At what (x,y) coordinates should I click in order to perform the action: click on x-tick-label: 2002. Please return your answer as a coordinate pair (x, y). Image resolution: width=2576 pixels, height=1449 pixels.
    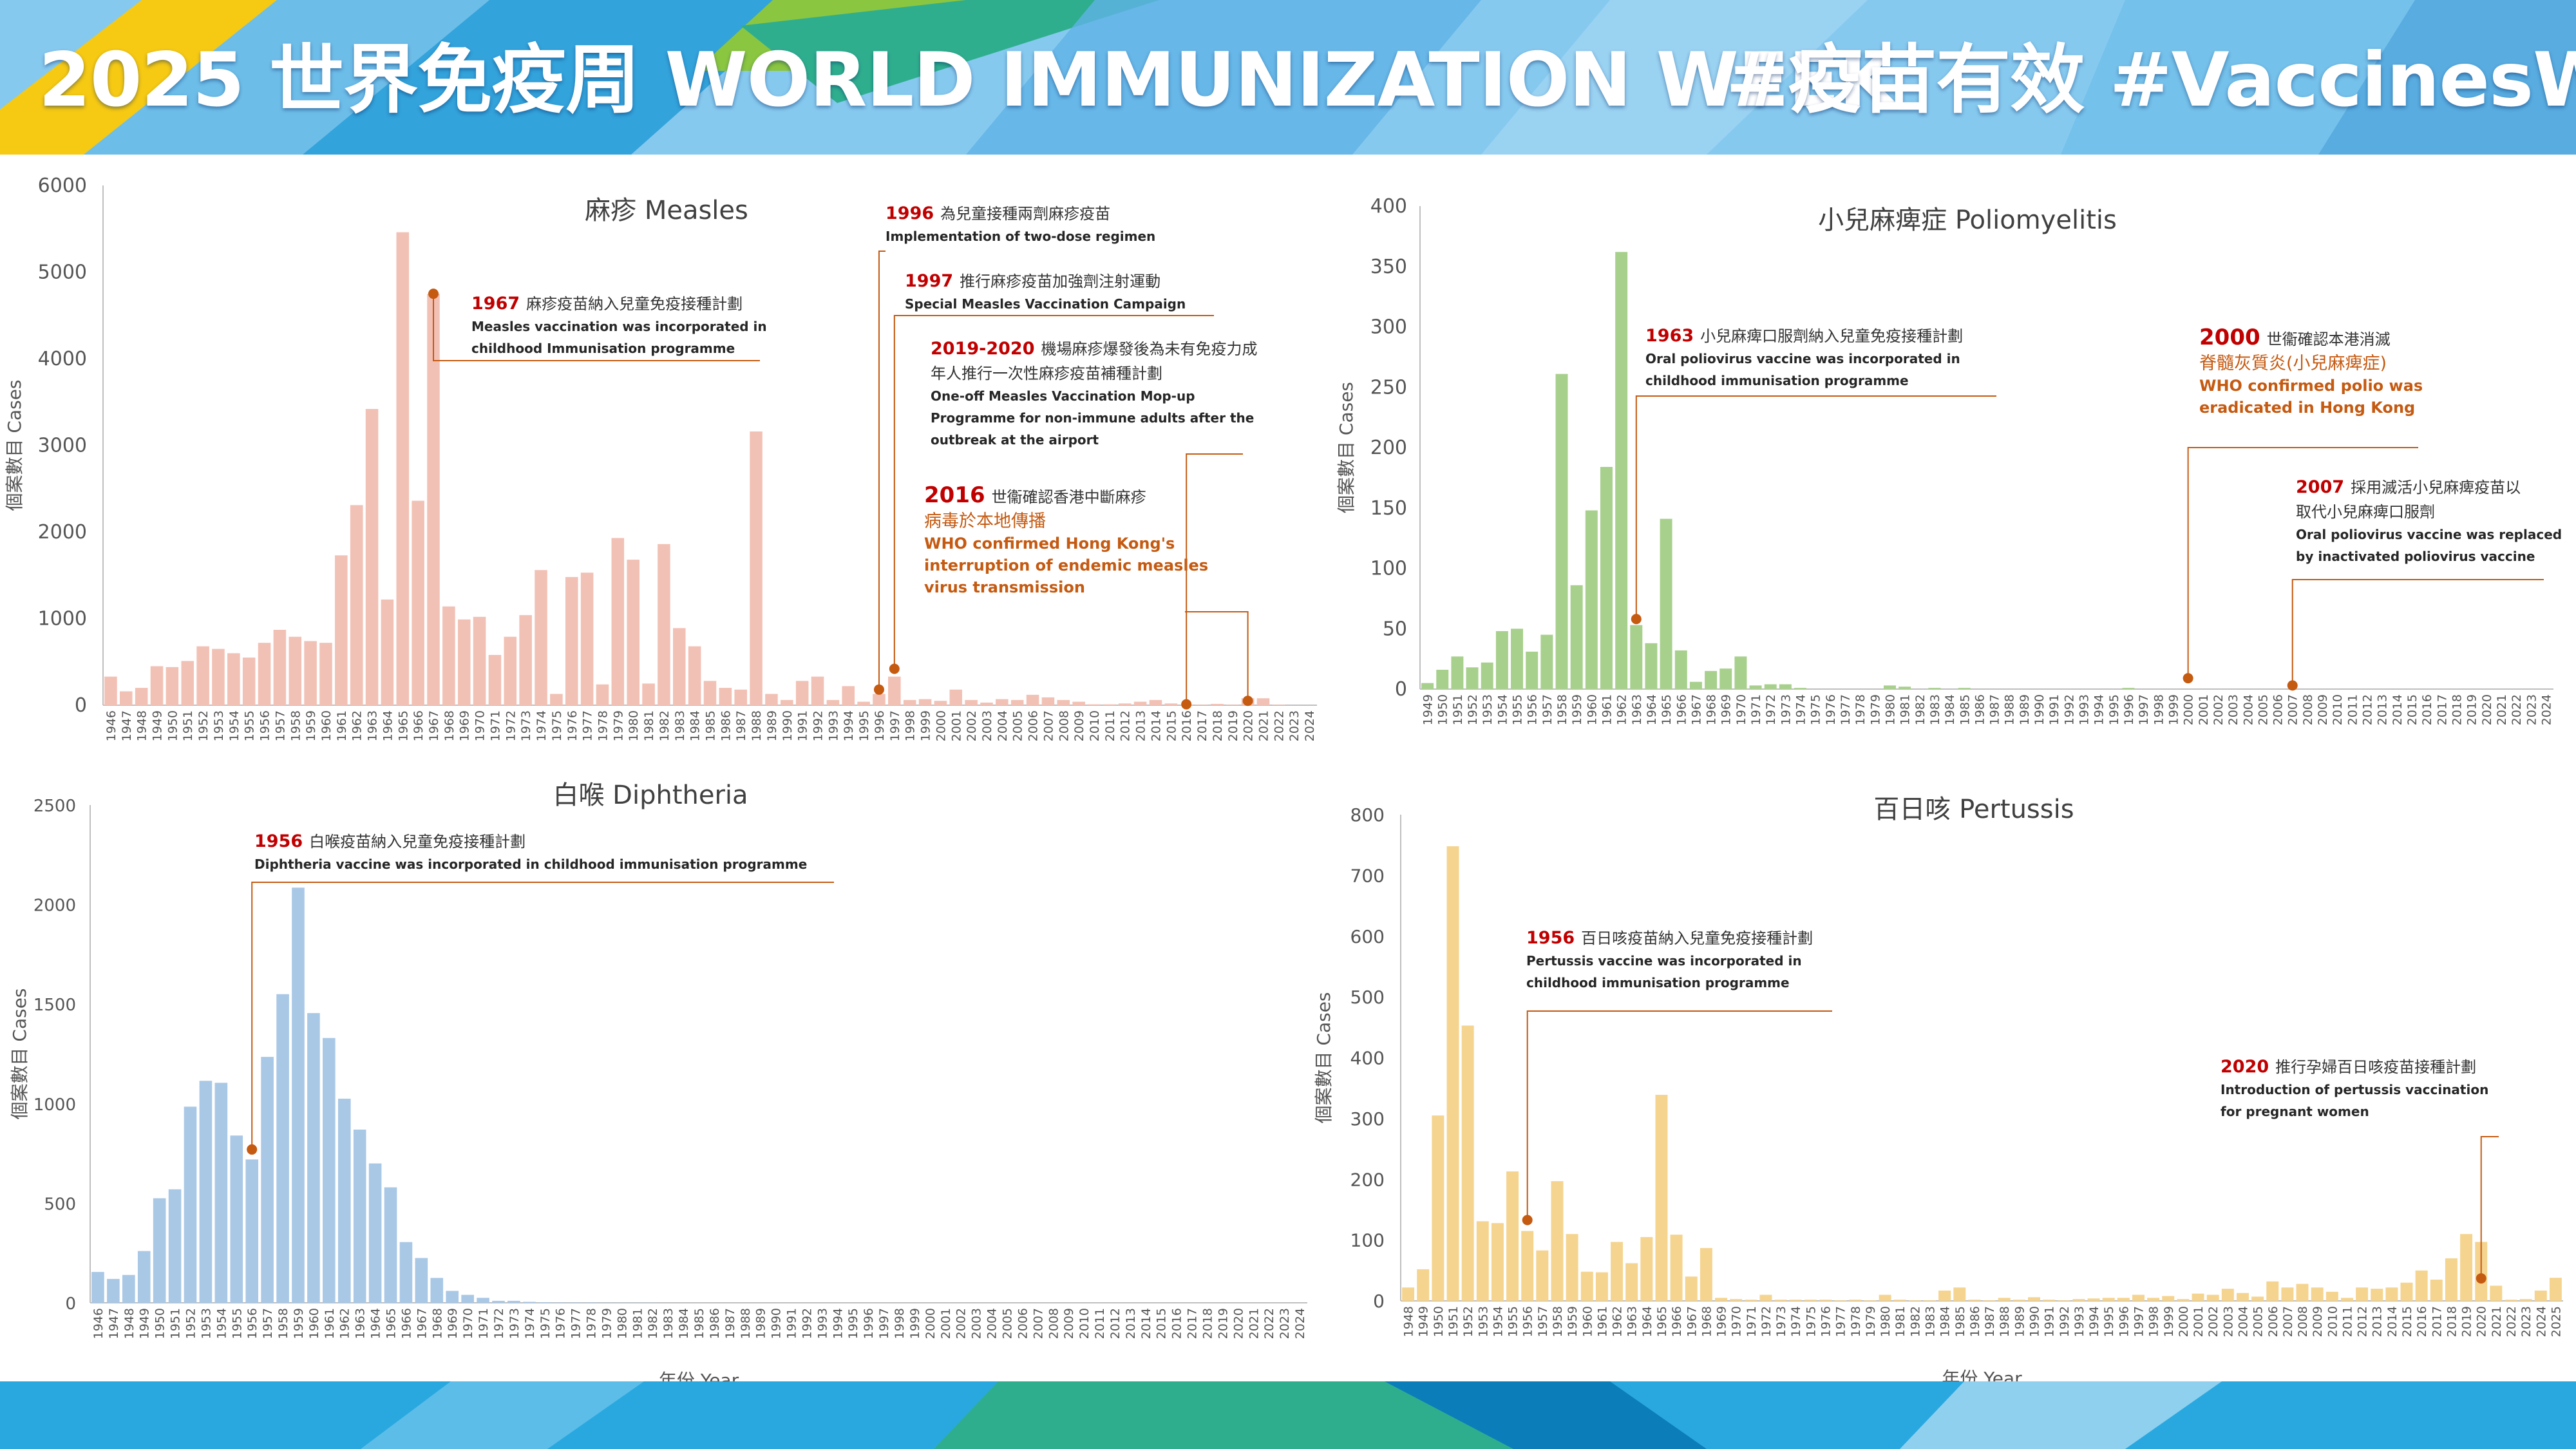
    Looking at the image, I should click on (2213, 1321).